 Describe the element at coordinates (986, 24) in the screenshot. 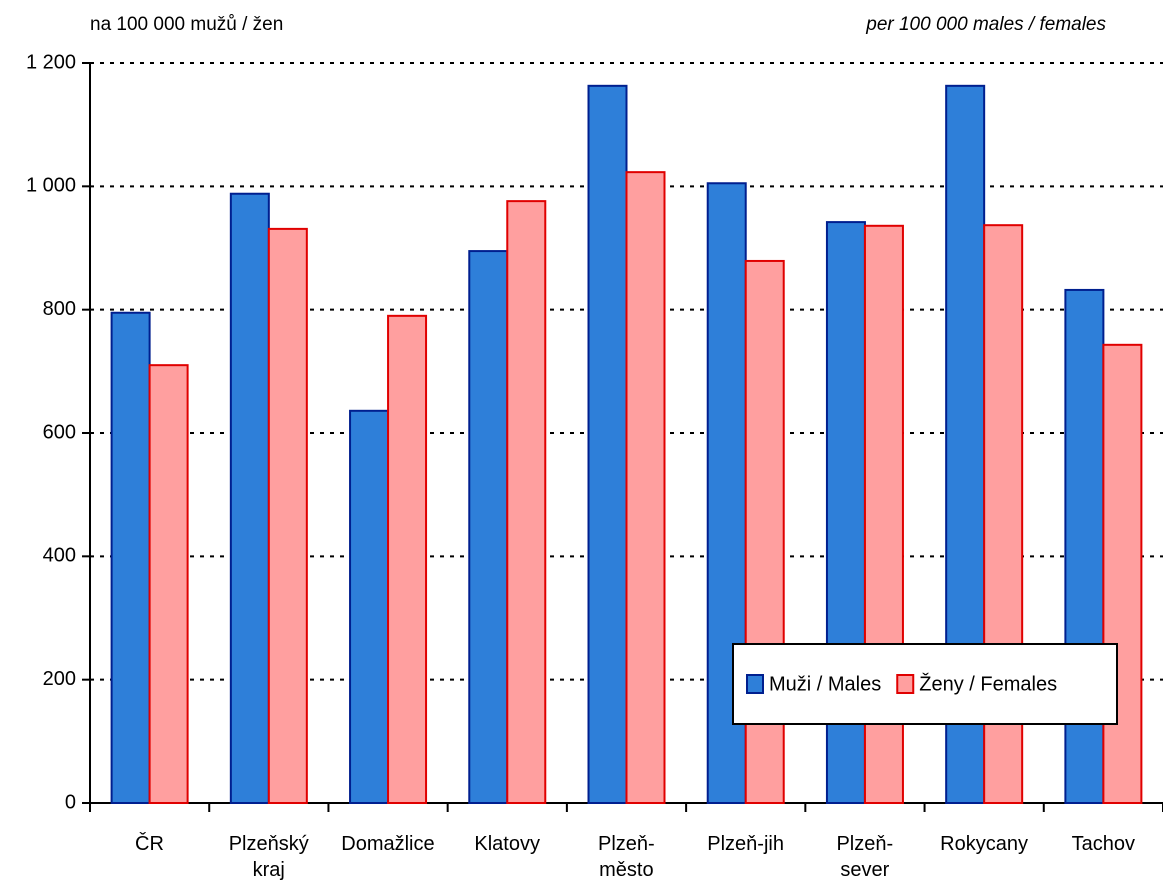

I see `y-axis-label-en: per 100 000 males / females` at that location.